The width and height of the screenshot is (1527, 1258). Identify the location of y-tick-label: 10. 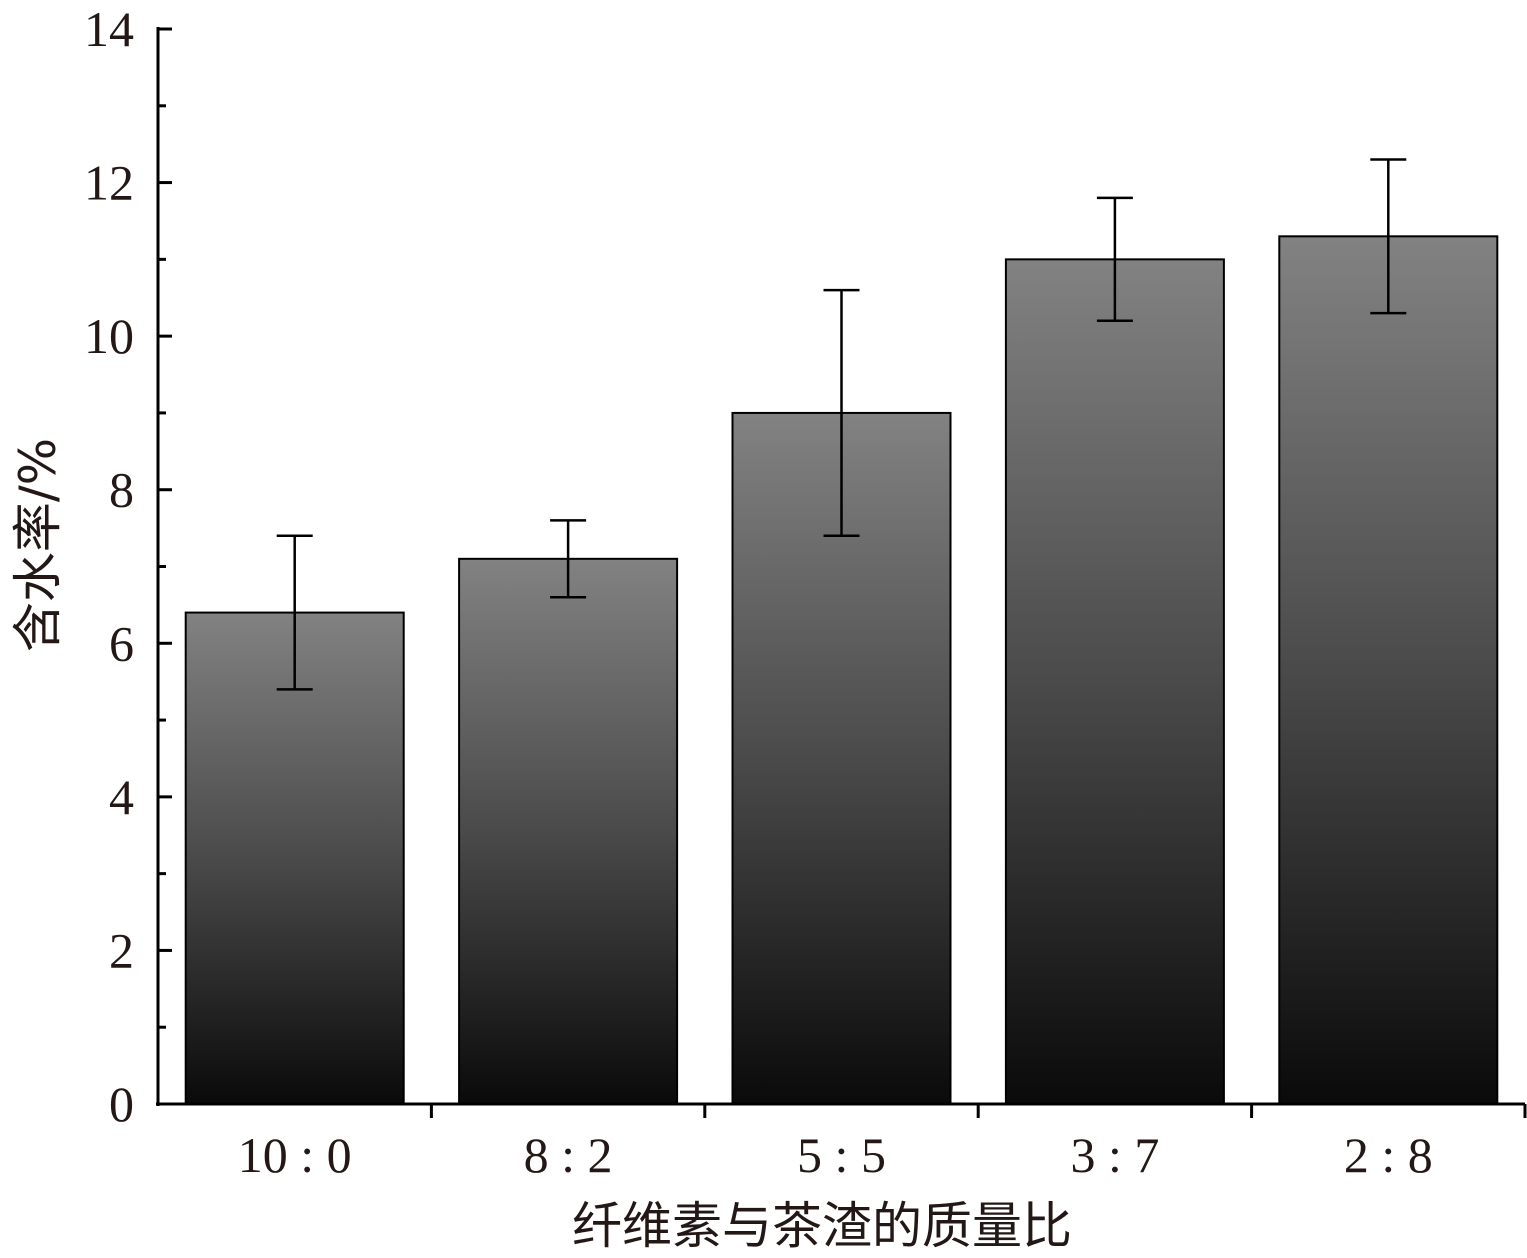
(109, 336).